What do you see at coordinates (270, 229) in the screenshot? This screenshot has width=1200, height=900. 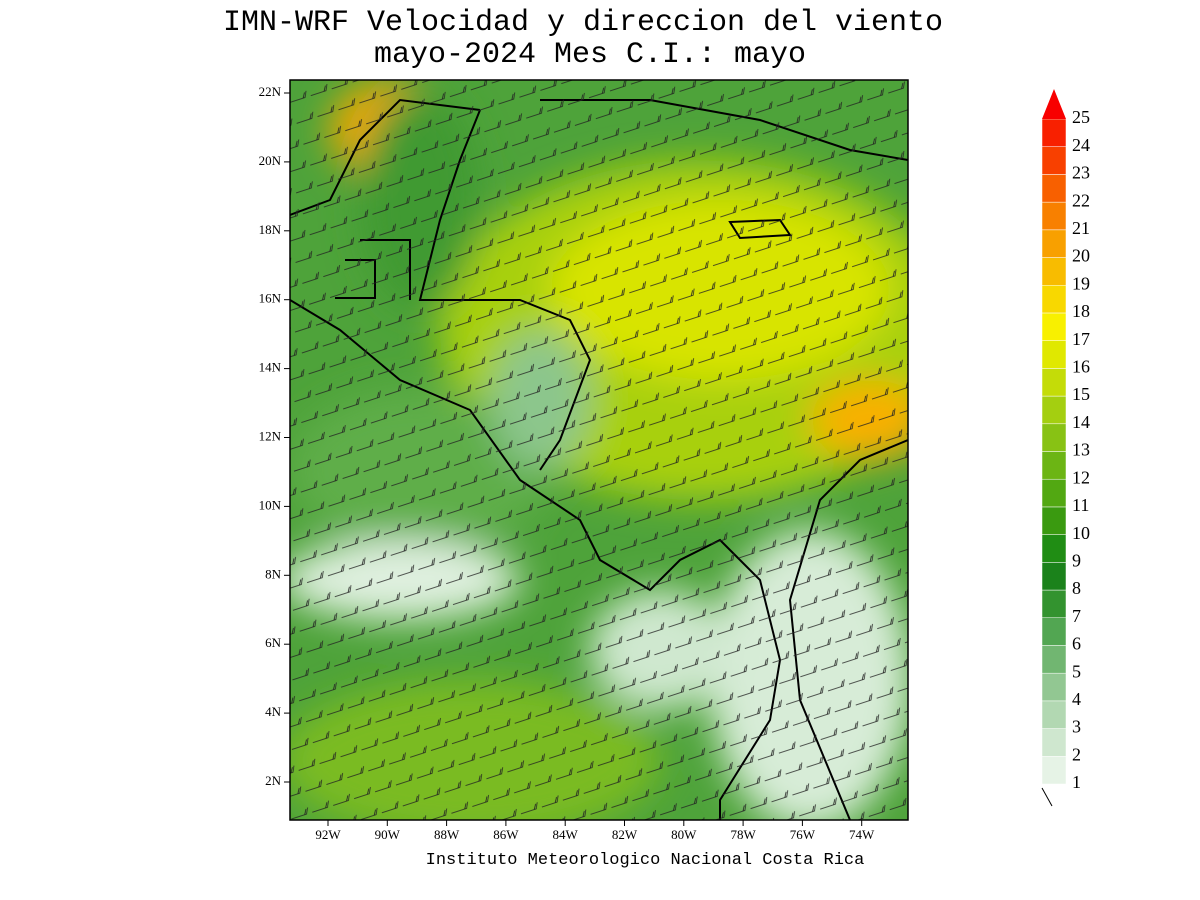 I see `lat-label: 18N` at bounding box center [270, 229].